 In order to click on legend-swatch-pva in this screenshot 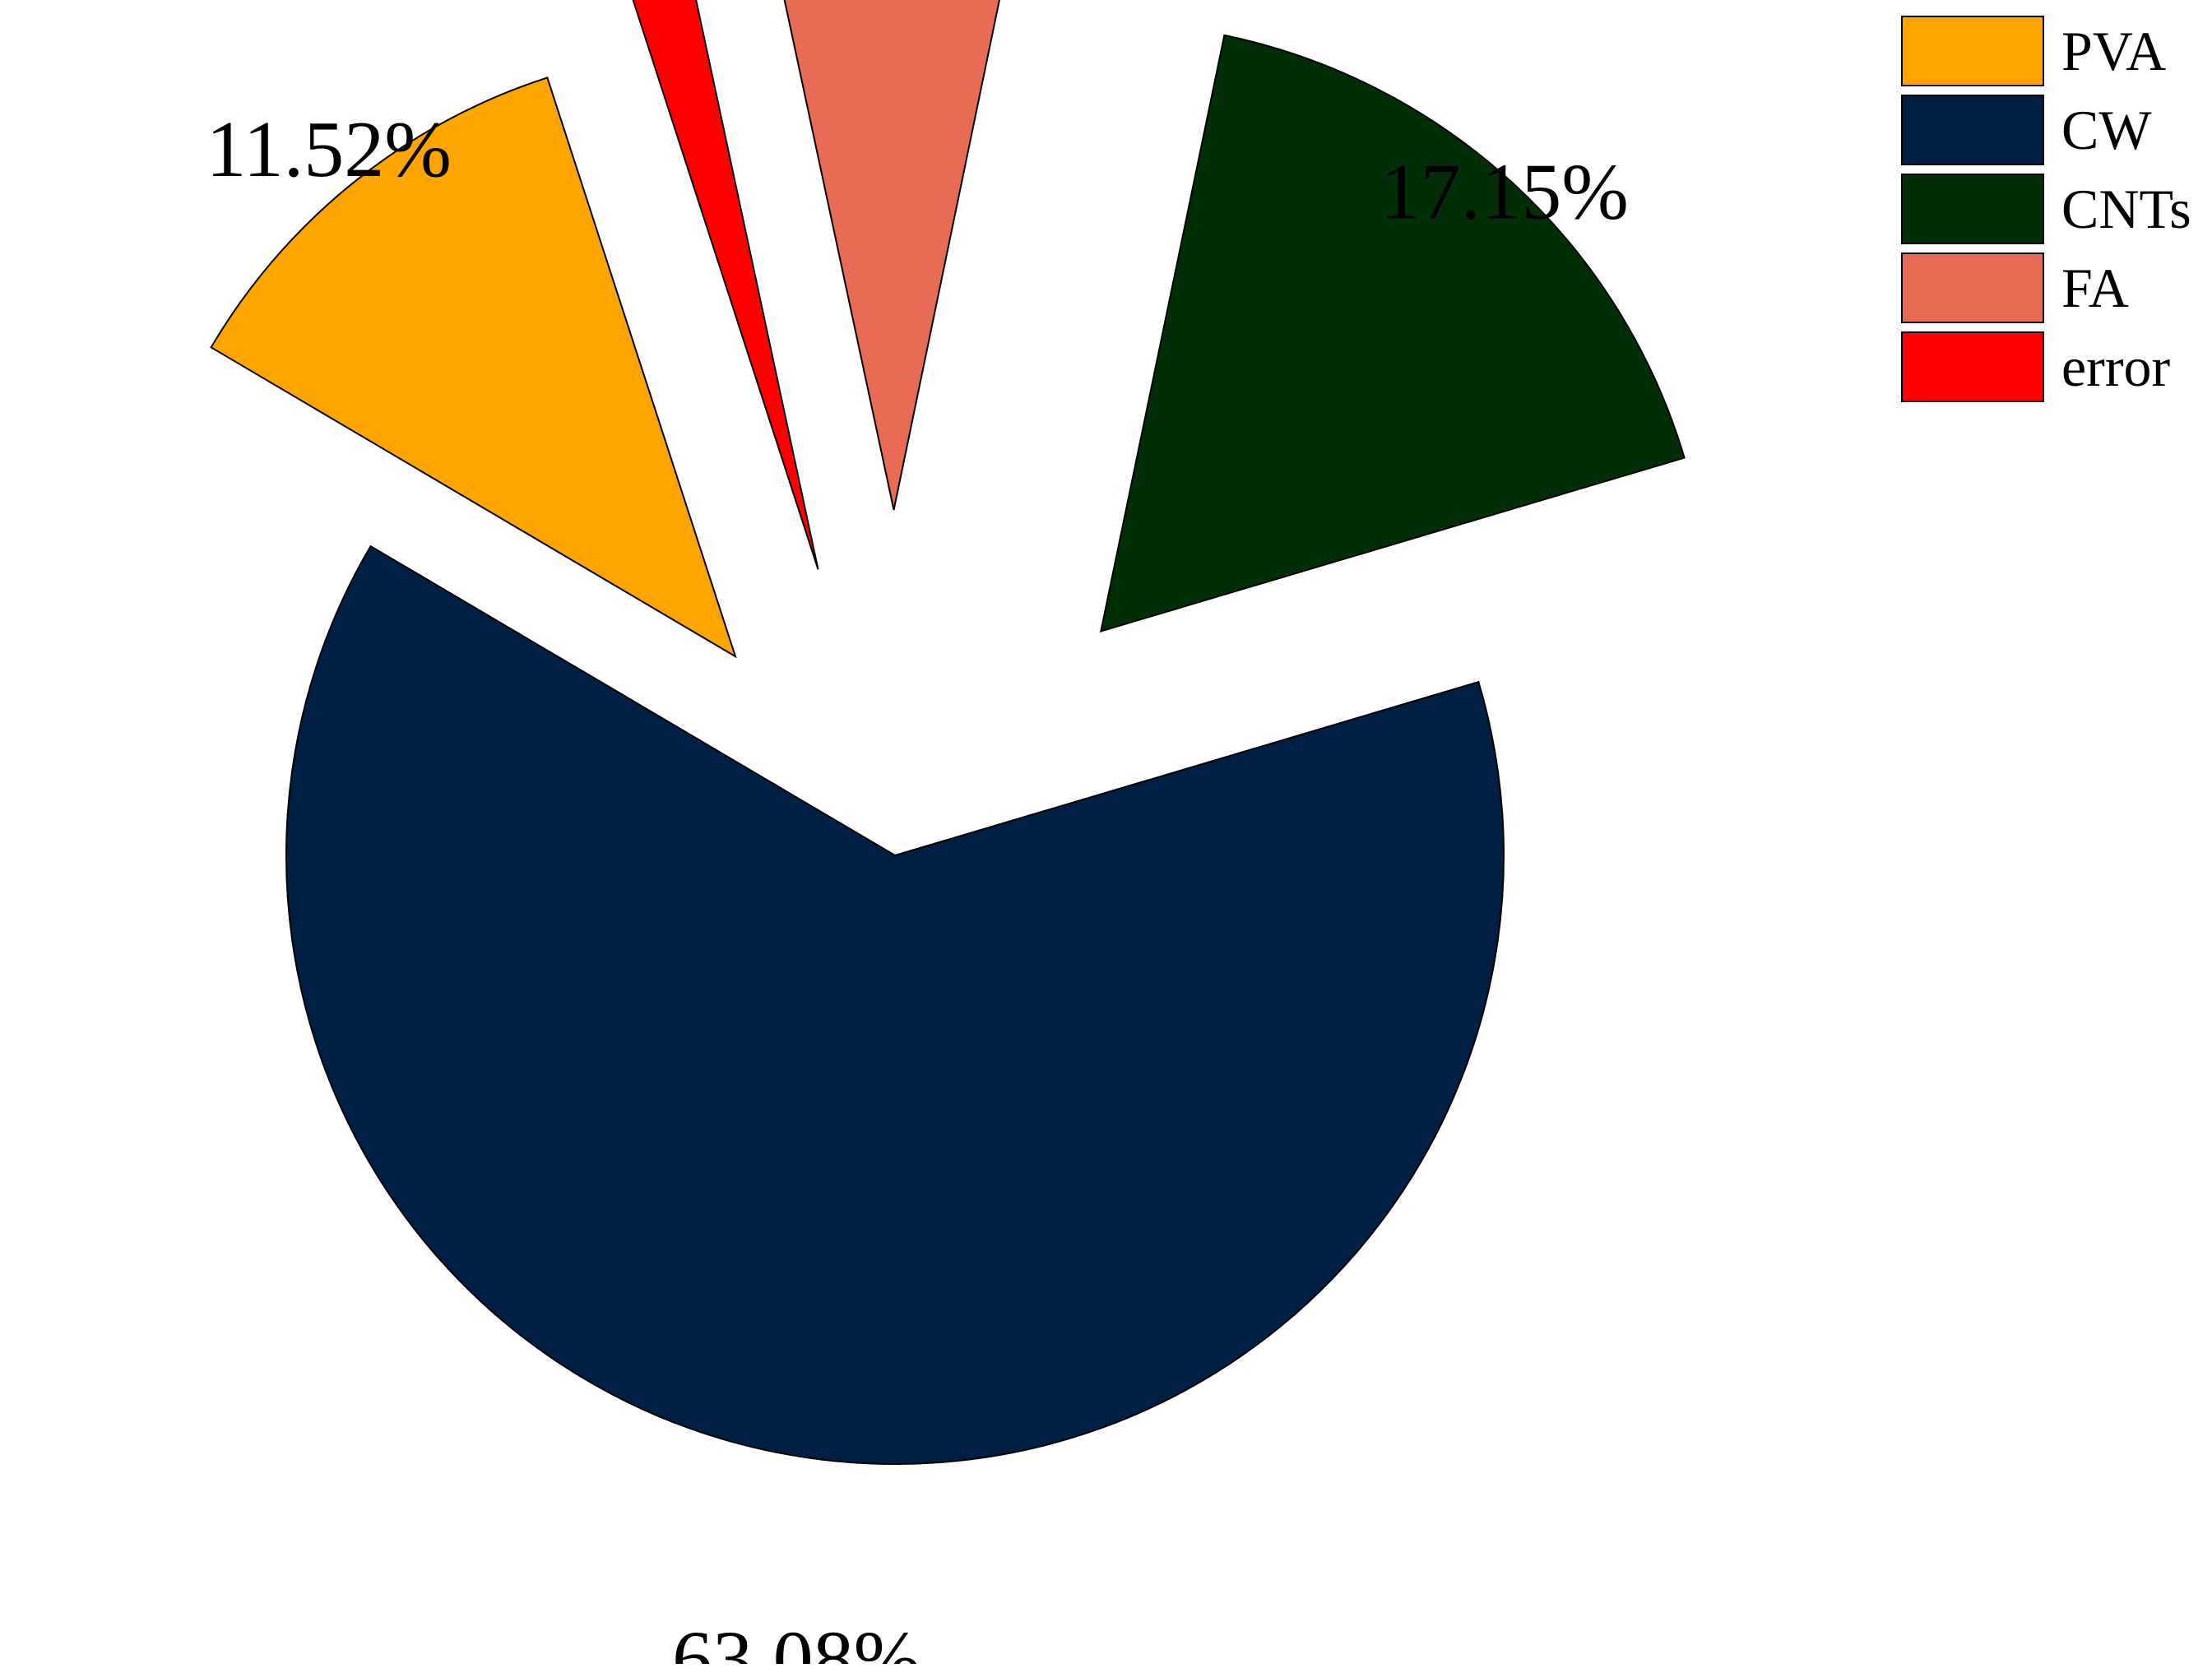, I will do `click(1973, 51)`.